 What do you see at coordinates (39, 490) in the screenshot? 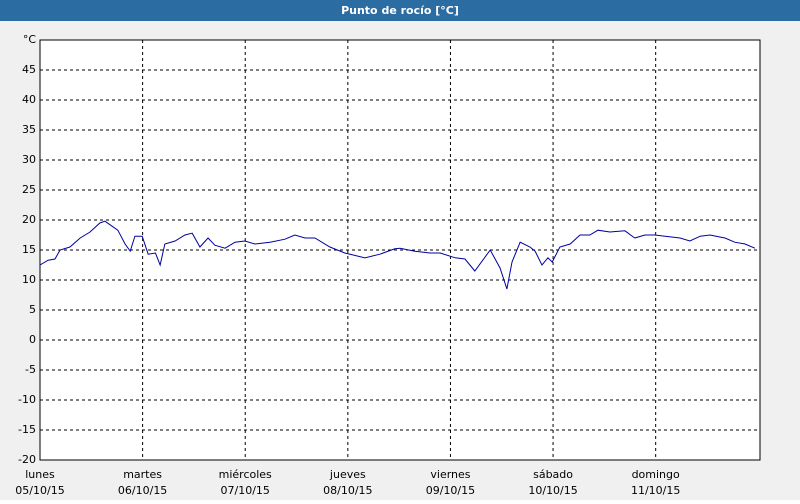
I see `x-tick-date: 05/10/15` at bounding box center [39, 490].